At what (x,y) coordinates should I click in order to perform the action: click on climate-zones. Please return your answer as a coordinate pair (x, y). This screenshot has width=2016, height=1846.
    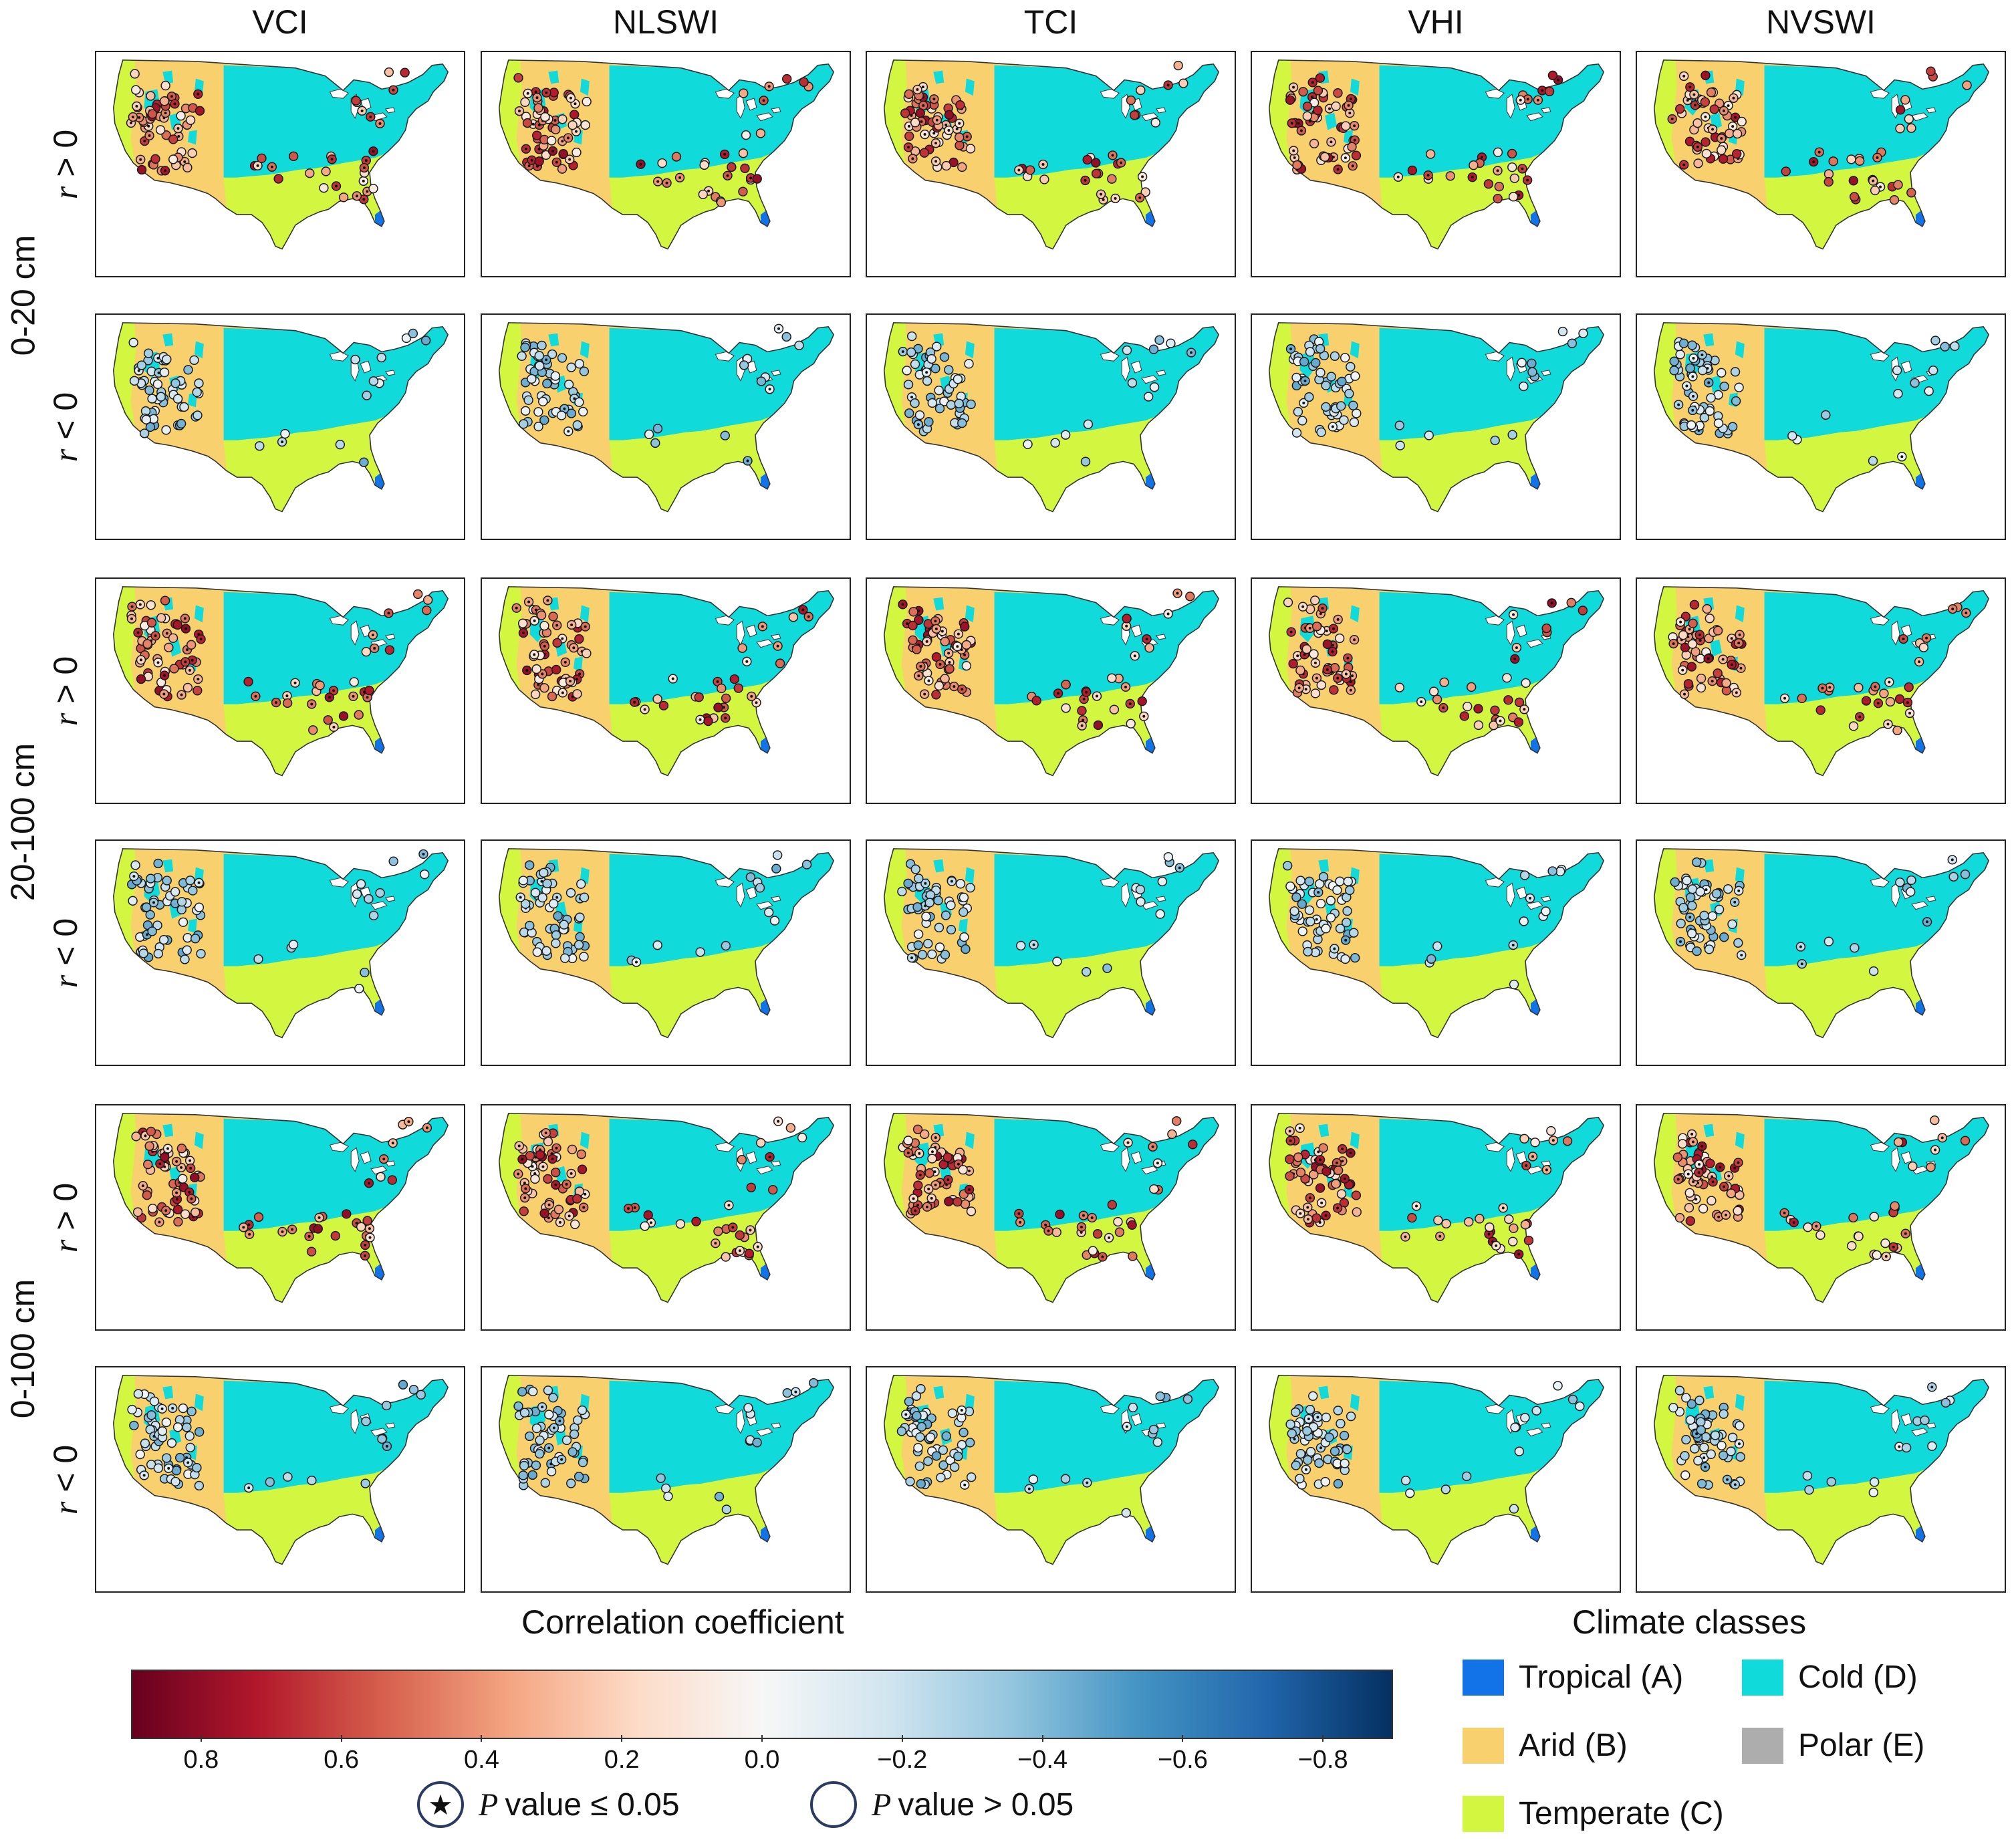
    Looking at the image, I should click on (281, 417).